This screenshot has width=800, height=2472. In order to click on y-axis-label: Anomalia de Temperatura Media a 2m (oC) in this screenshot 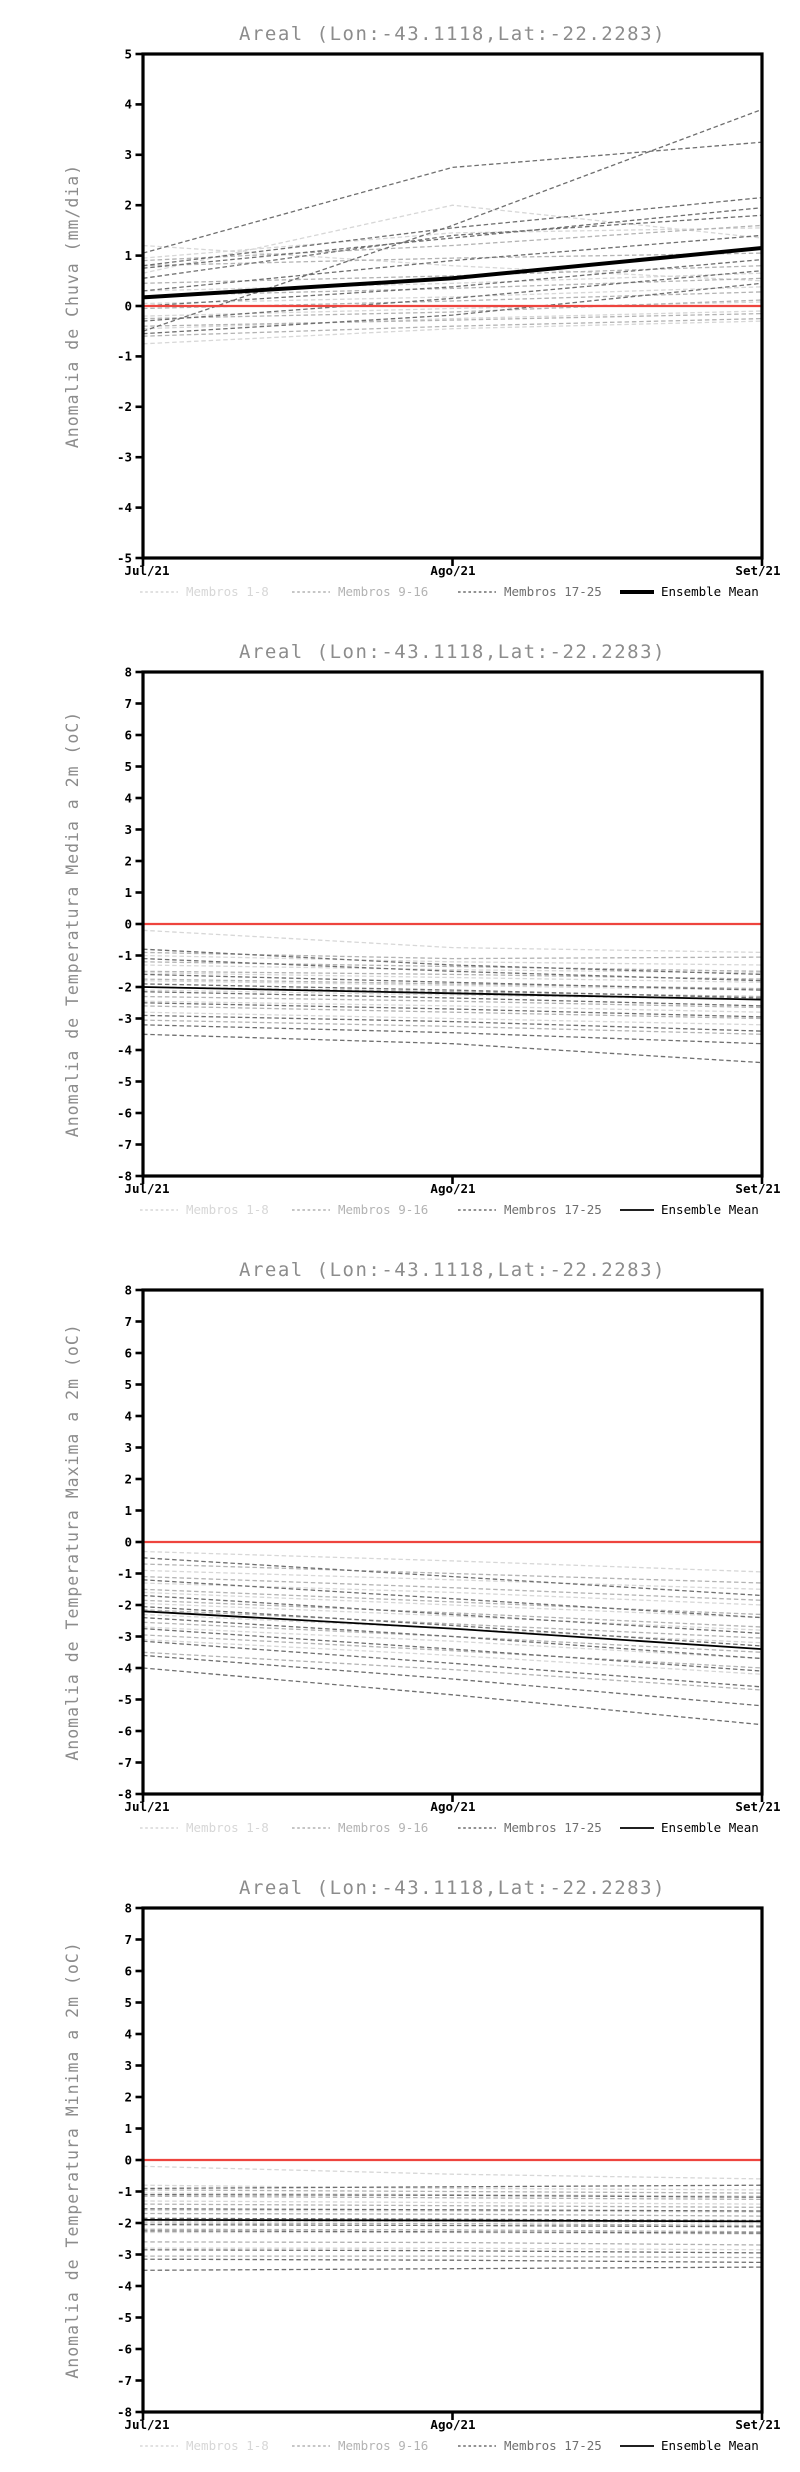, I will do `click(72, 924)`.